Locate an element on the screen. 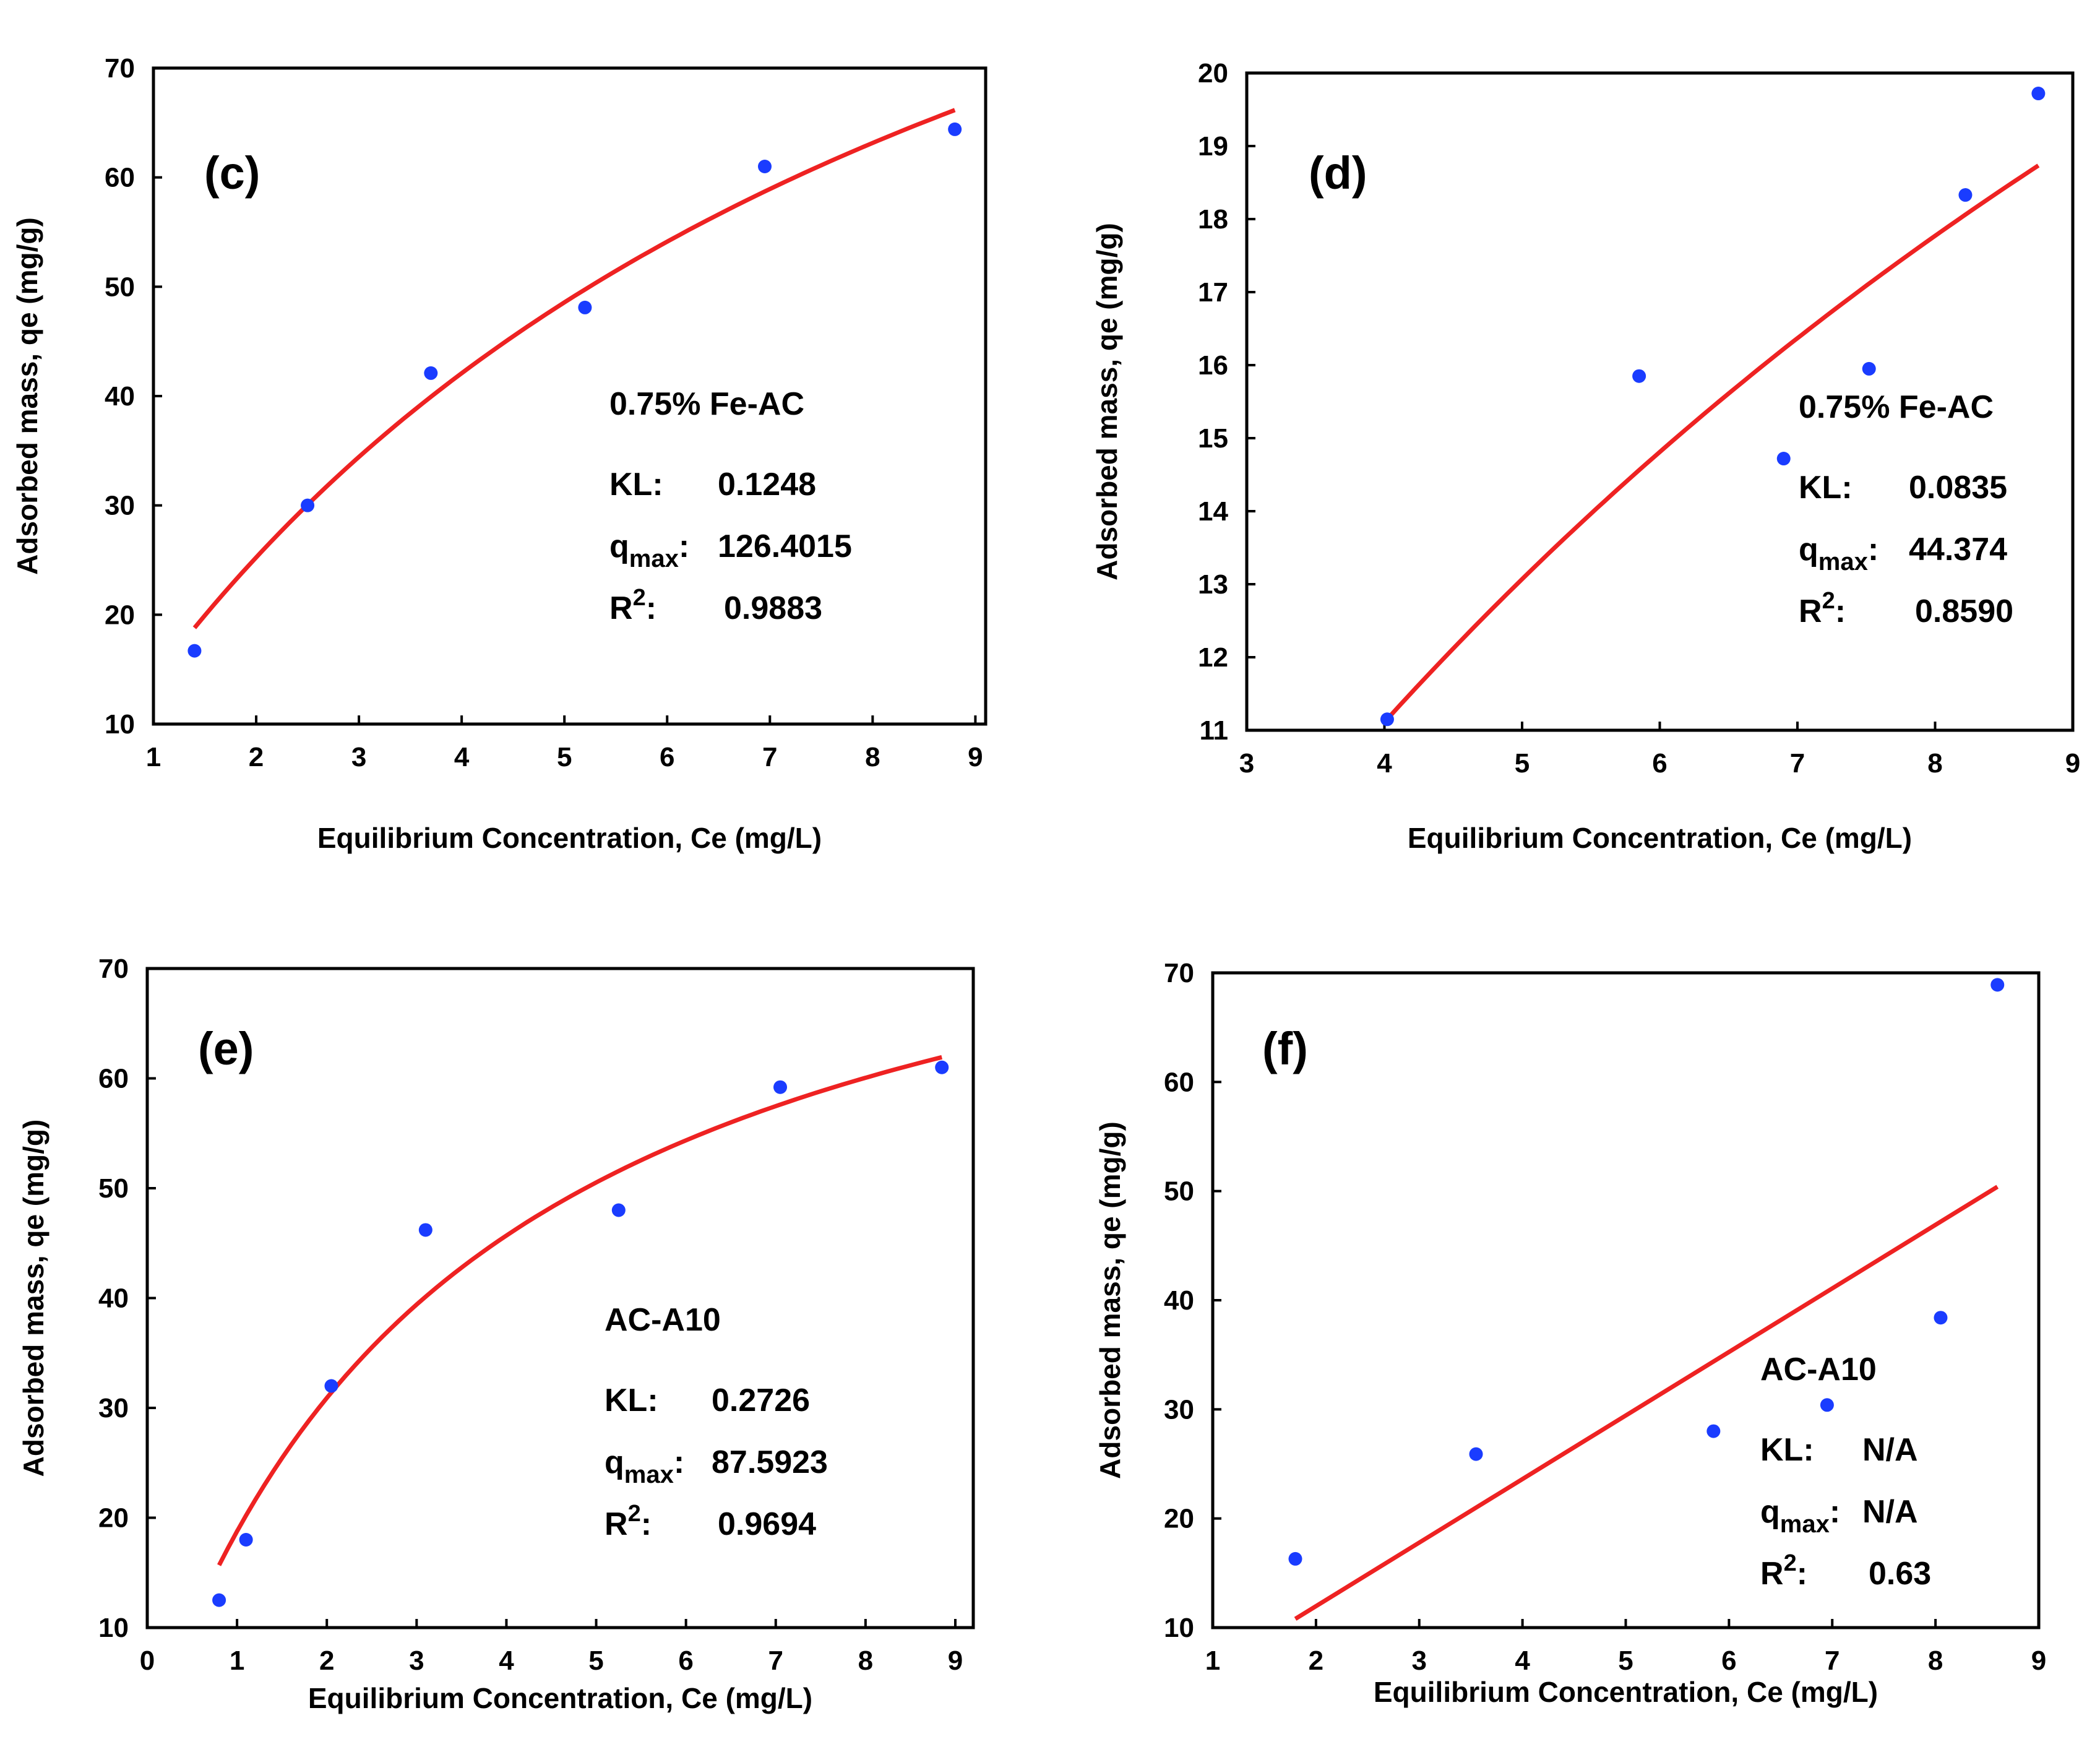 The width and height of the screenshot is (2100, 1739). y-tick-label: 10 is located at coordinates (120, 725).